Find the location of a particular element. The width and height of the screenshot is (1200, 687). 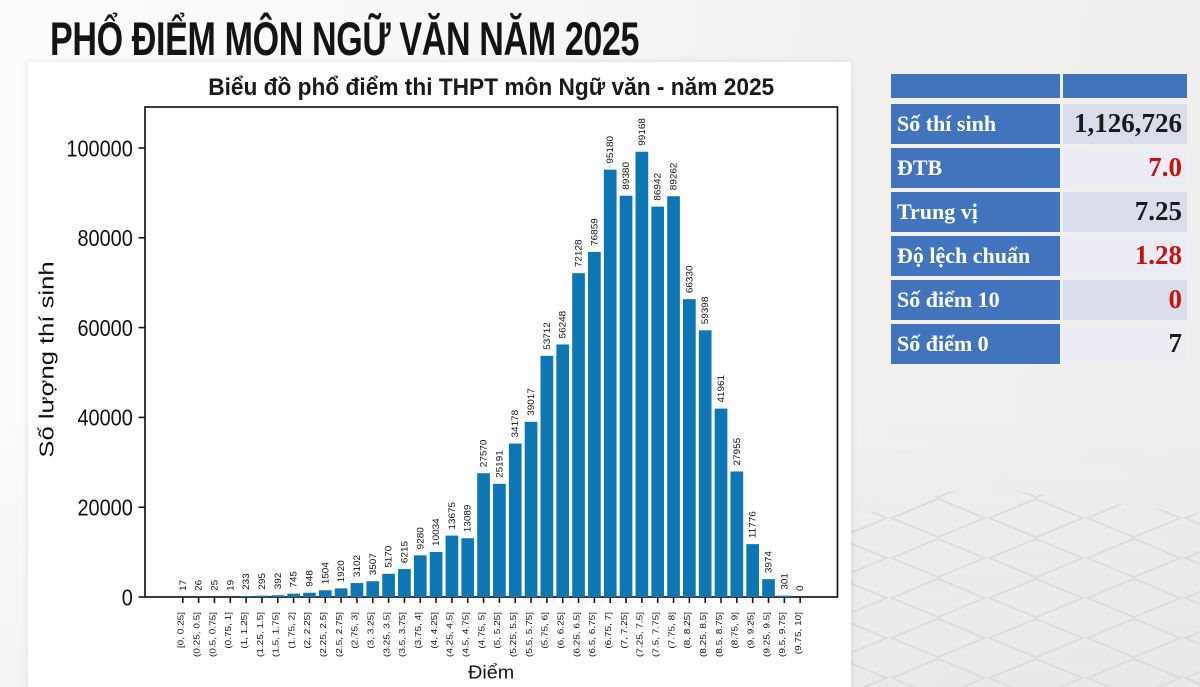

svg-text: (3.25, 3.5] is located at coordinates (386, 634).